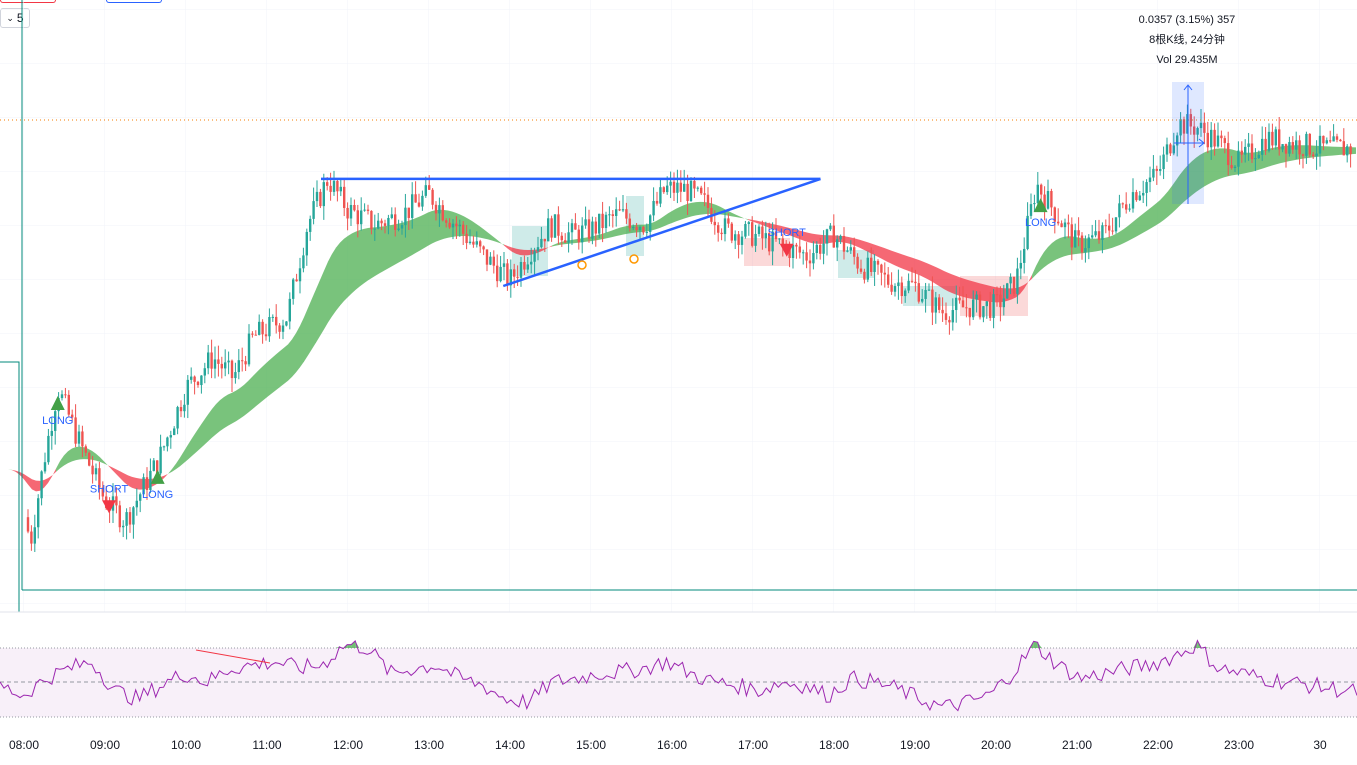 The height and width of the screenshot is (765, 1357). What do you see at coordinates (1187, 20) in the screenshot?
I see `measure-change: 0.0357 (3.15%) 357` at bounding box center [1187, 20].